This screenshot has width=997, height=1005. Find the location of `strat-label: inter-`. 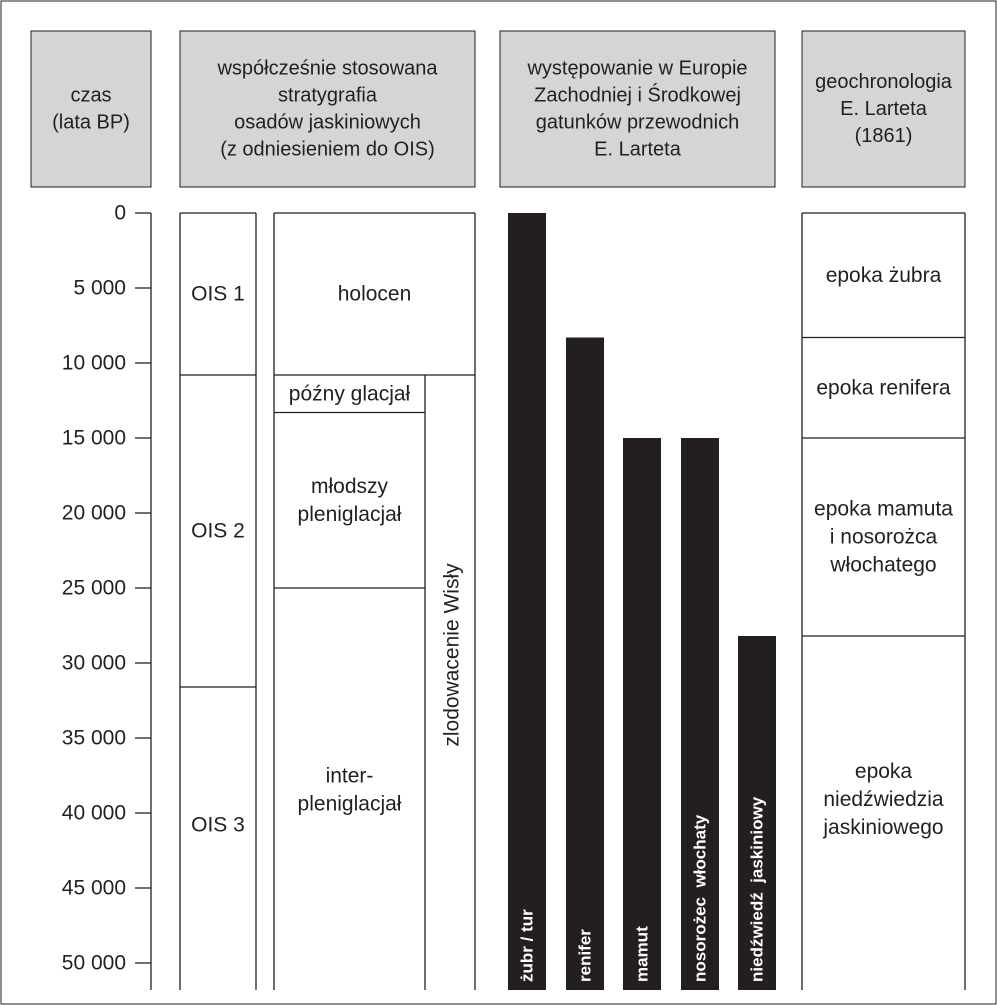

strat-label: inter- is located at coordinates (350, 776).